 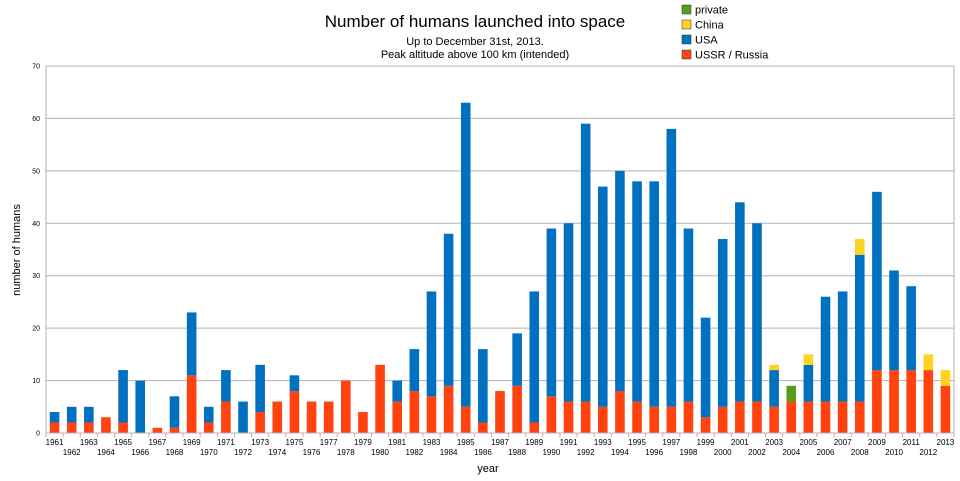 What do you see at coordinates (295, 442) in the screenshot?
I see `x-tick-label: 1975` at bounding box center [295, 442].